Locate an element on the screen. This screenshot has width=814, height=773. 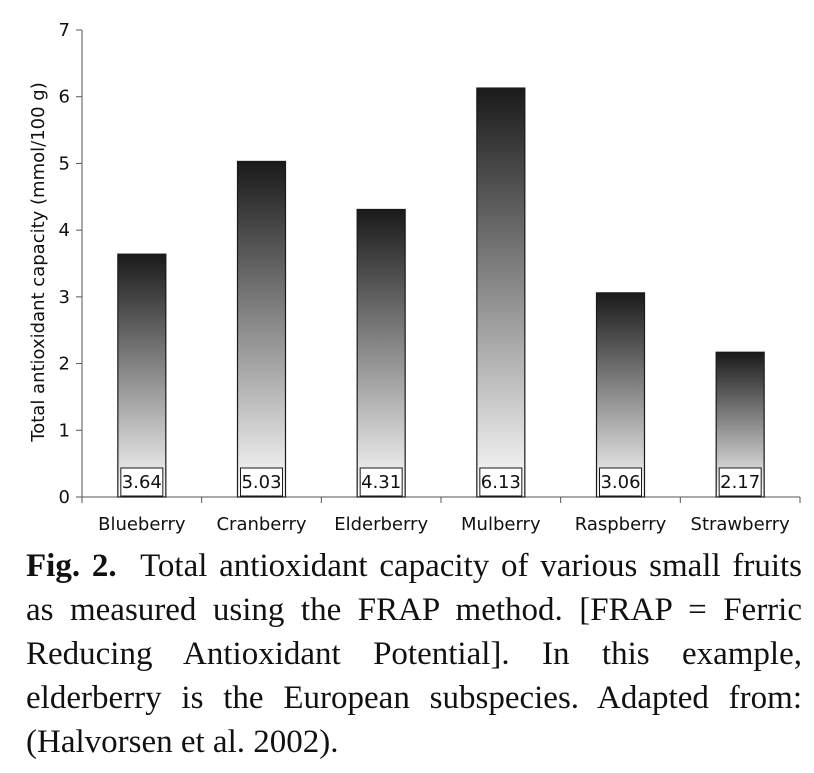
x-tick-label: Raspberry is located at coordinates (621, 524).